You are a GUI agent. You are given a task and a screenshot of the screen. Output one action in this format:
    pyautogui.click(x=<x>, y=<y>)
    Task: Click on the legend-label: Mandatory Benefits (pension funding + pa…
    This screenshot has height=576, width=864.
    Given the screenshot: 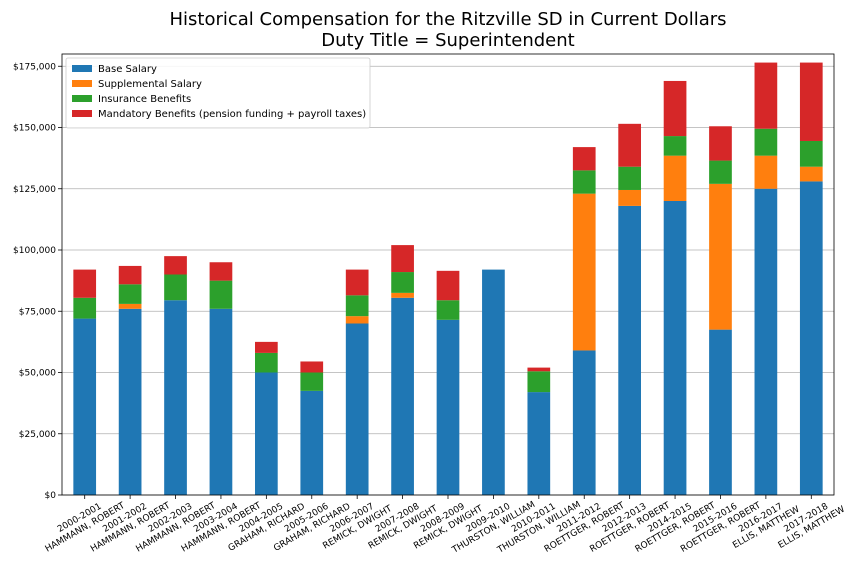 What is the action you would take?
    pyautogui.click(x=232, y=114)
    